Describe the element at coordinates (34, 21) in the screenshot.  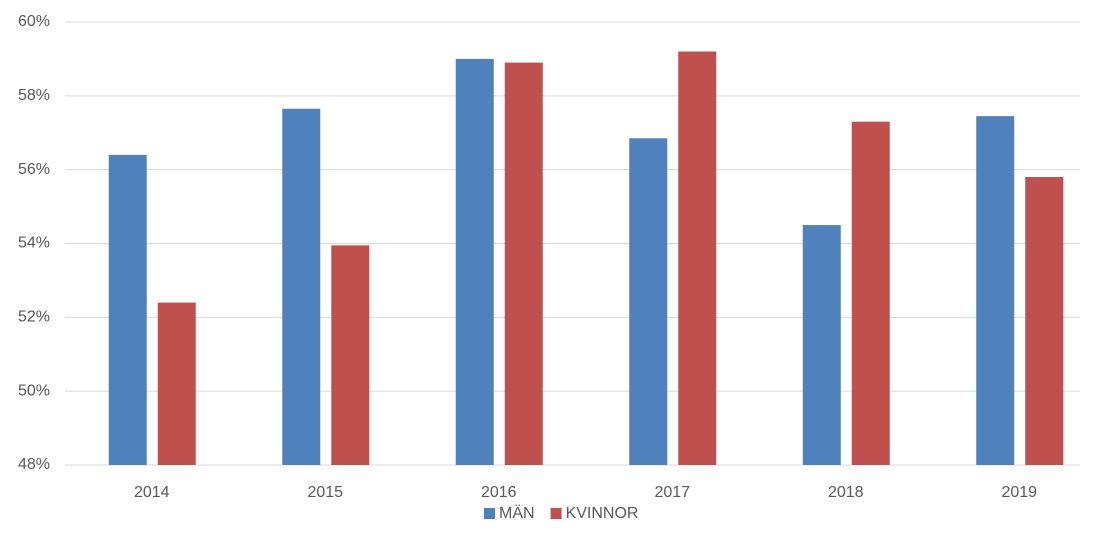
I see `y-tick-label: 60%` at that location.